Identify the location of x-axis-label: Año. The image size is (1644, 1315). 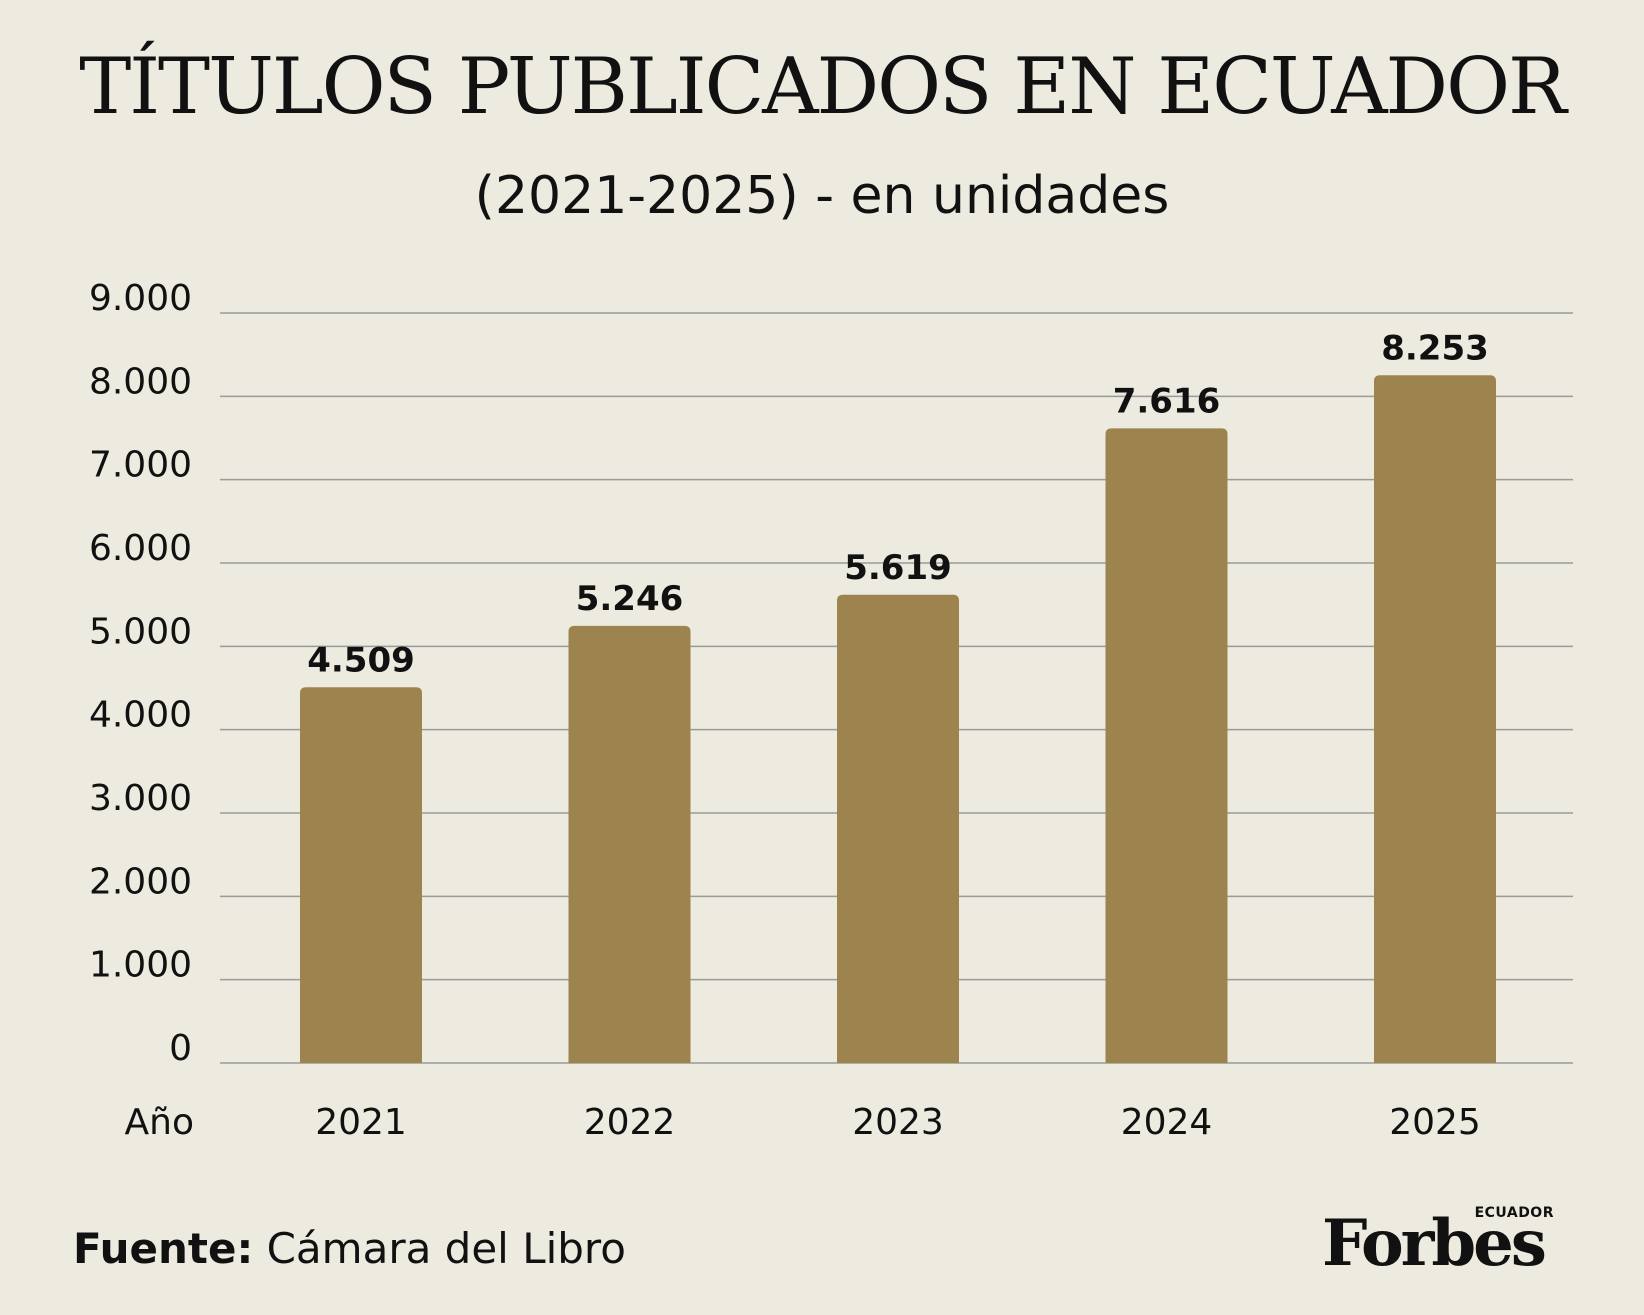
(159, 1122).